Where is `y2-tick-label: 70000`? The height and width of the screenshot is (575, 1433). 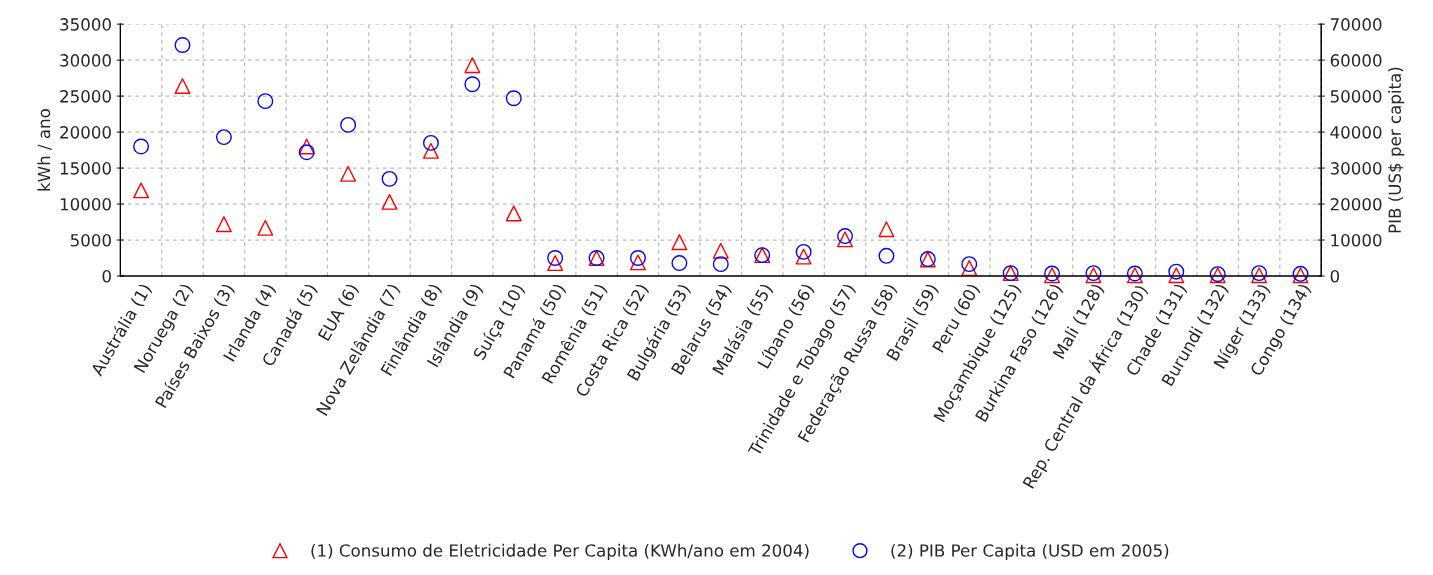
y2-tick-label: 70000 is located at coordinates (1356, 24).